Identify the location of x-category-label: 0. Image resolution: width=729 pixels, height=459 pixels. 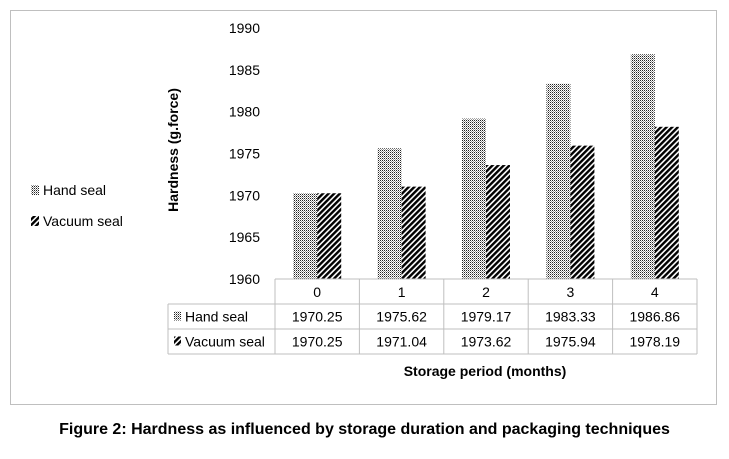
(317, 292).